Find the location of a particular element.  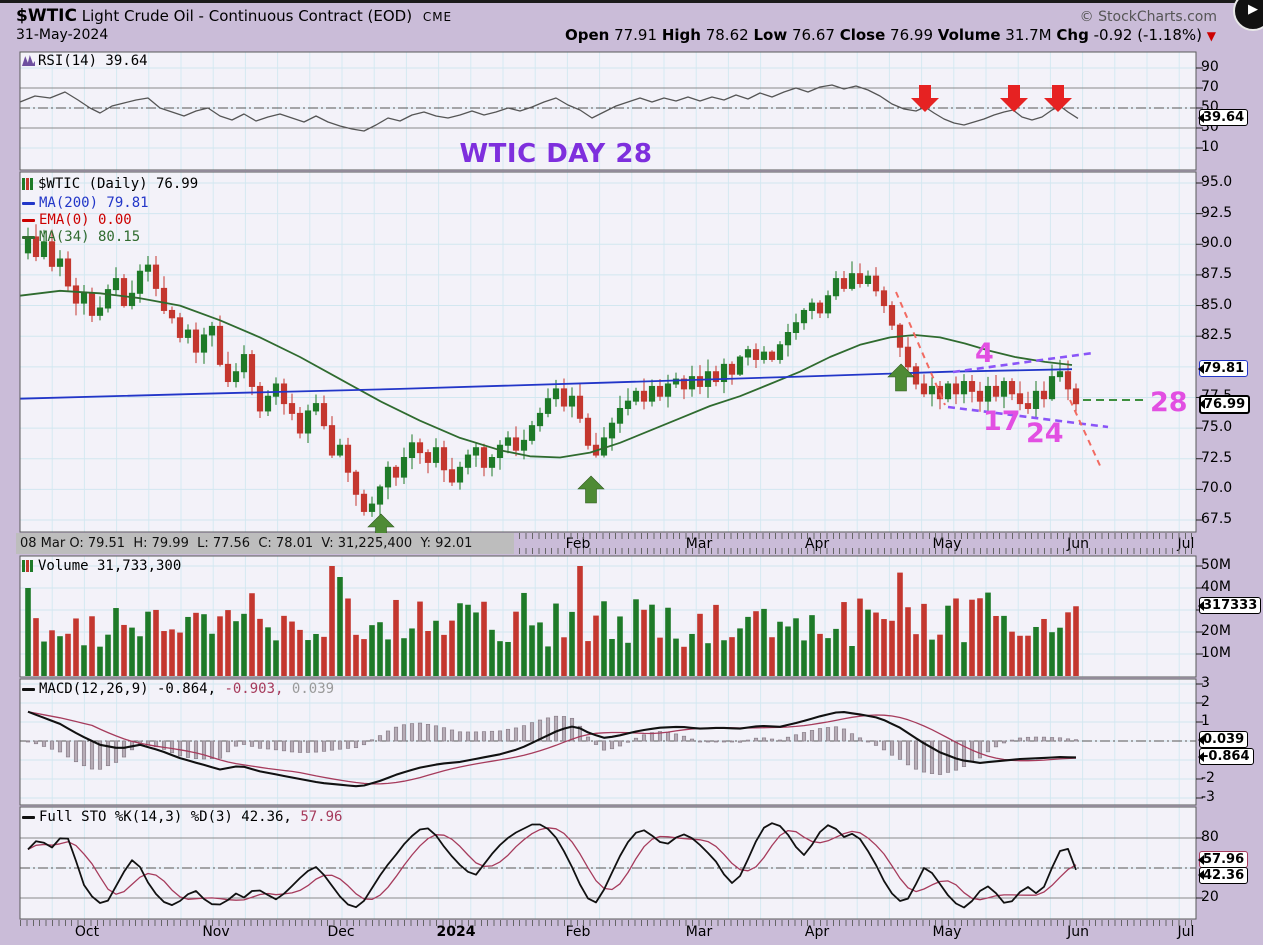

axis-value-pill: 76.99 is located at coordinates (1225, 404).